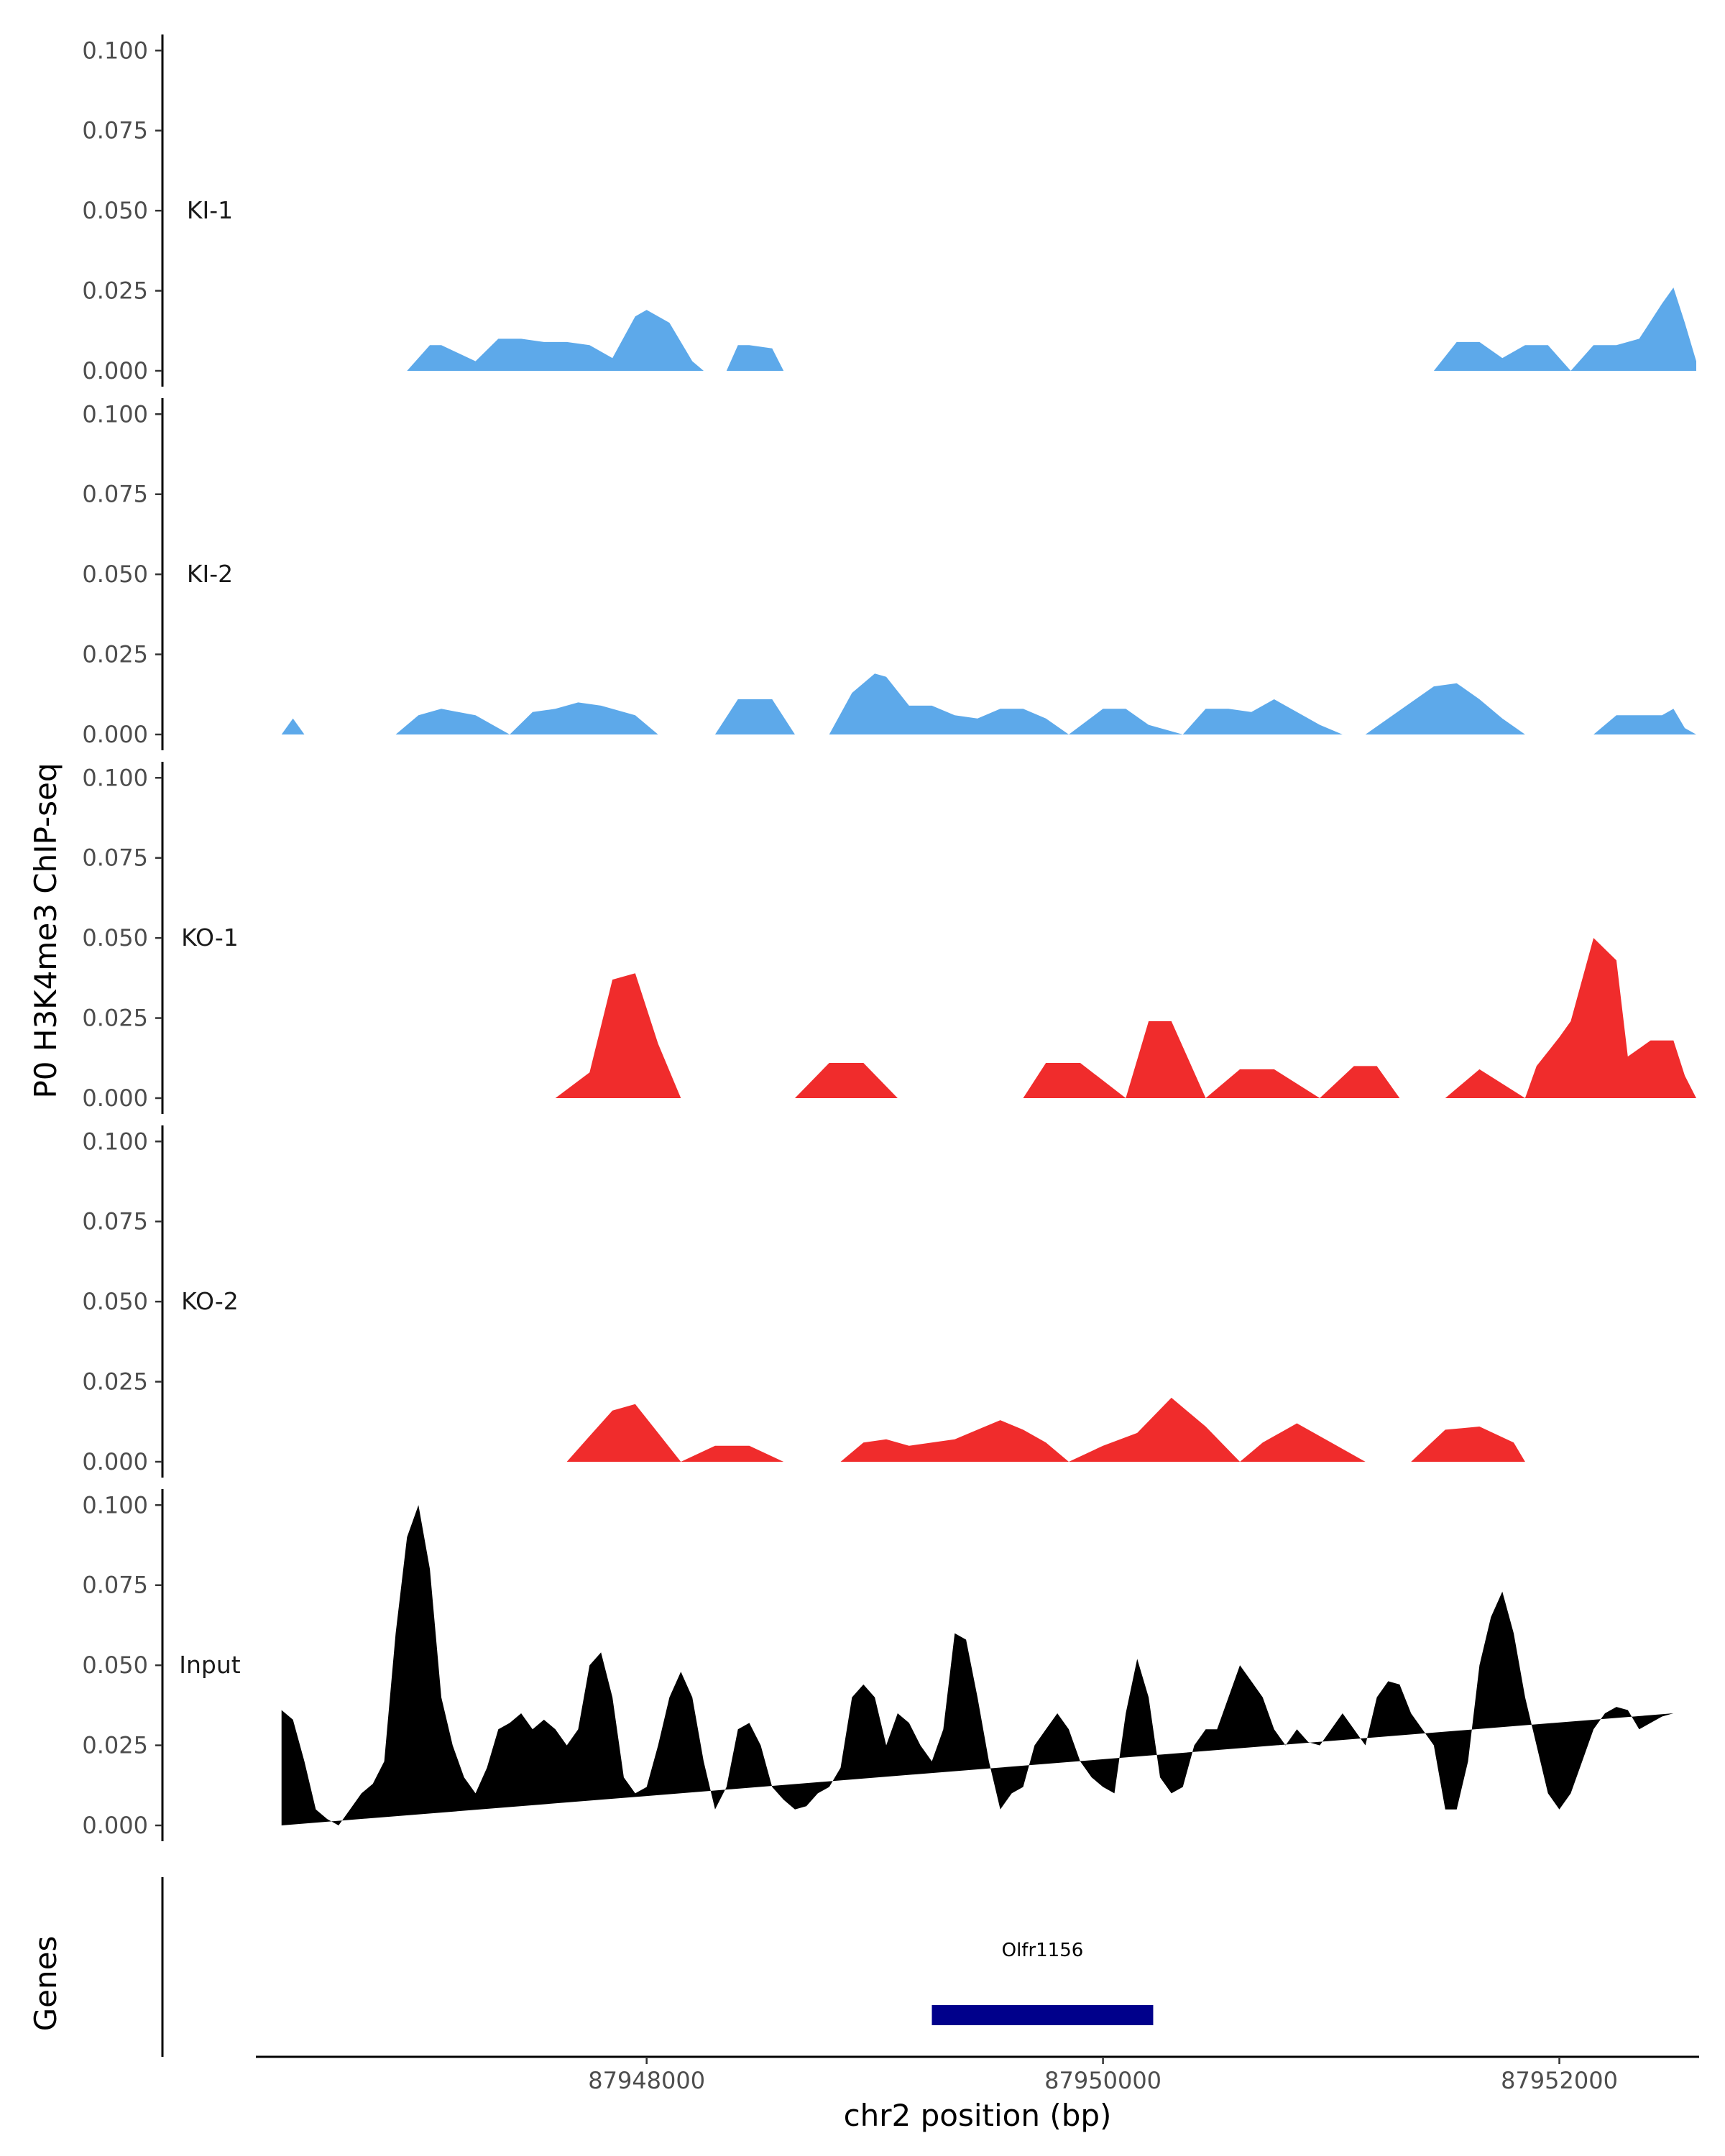 This screenshot has height=2156, width=1725. What do you see at coordinates (1559, 2080) in the screenshot?
I see `x-tick-label: 87952000` at bounding box center [1559, 2080].